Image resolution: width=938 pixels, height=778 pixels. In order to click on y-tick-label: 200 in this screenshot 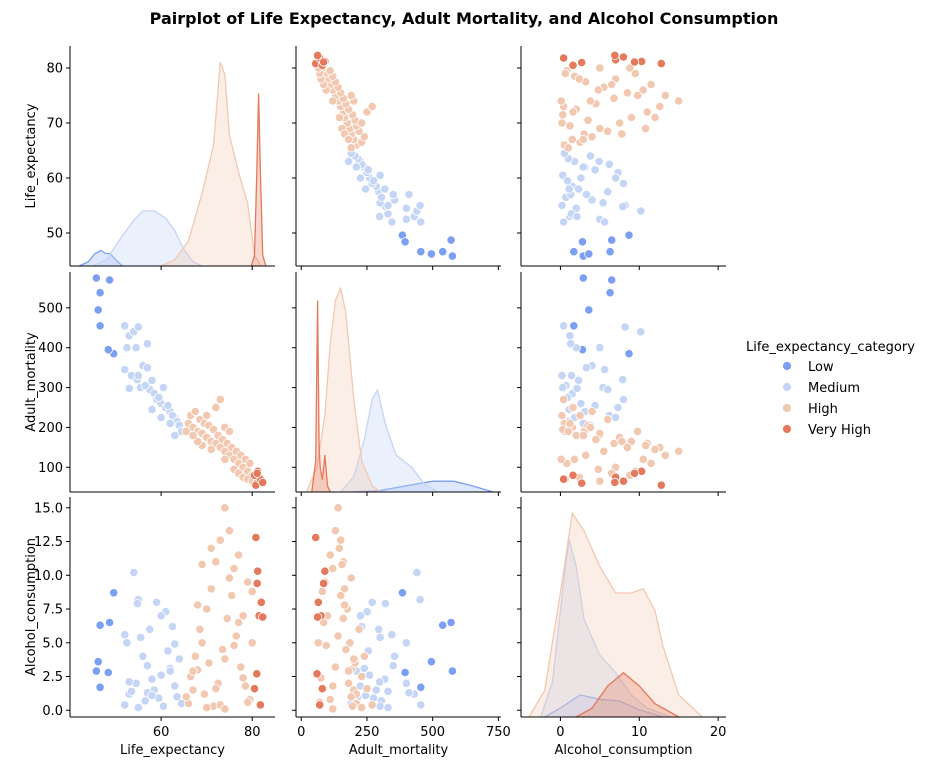, I will do `click(50, 428)`.